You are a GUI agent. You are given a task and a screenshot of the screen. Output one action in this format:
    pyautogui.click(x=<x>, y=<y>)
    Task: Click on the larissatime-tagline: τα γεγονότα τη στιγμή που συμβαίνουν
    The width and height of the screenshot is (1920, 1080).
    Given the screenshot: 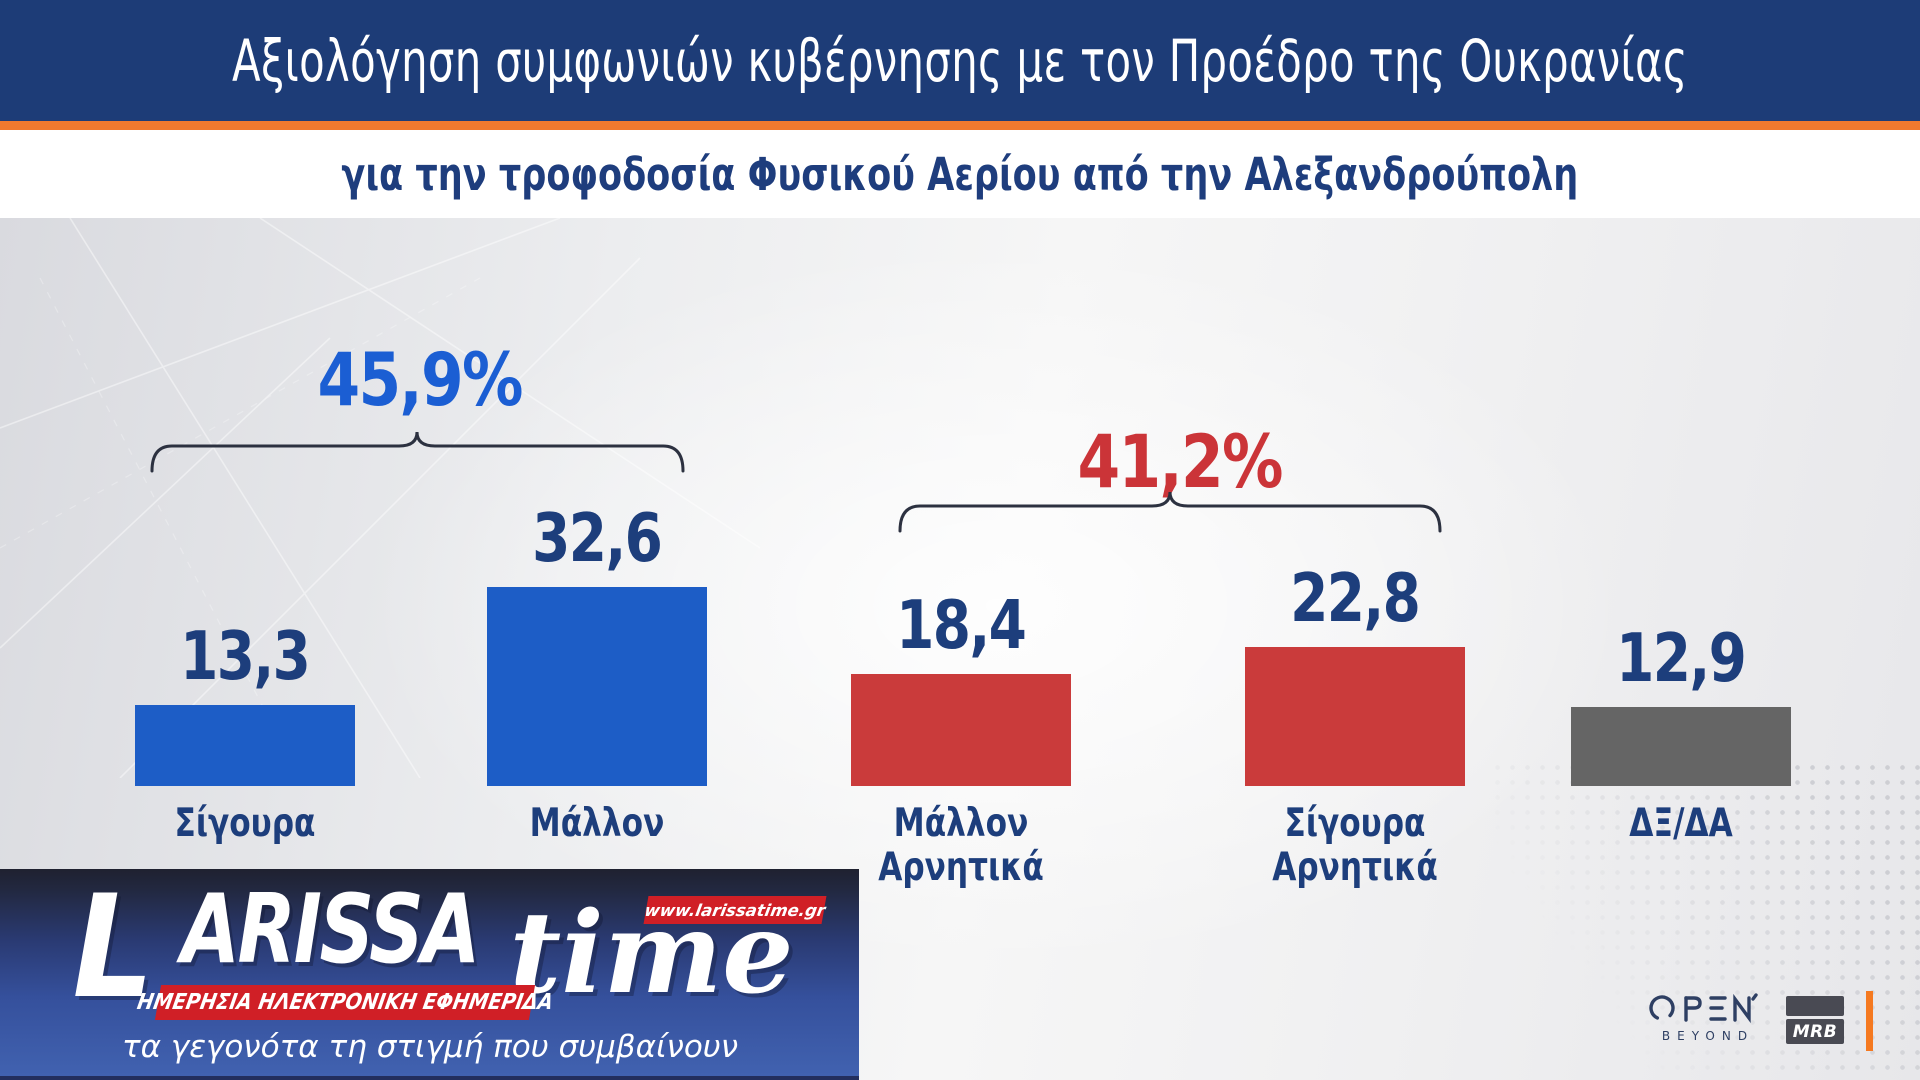 What is the action you would take?
    pyautogui.click(x=430, y=1047)
    